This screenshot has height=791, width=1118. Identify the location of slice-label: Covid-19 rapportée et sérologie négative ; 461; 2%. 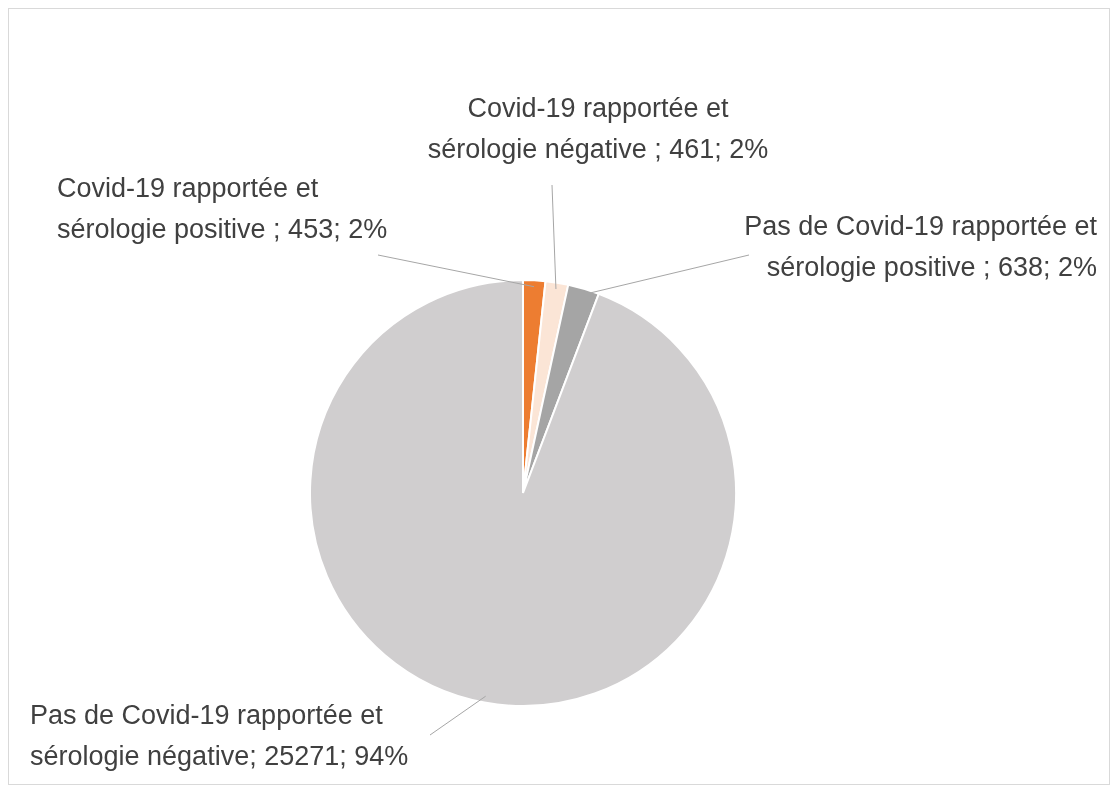
(598, 128).